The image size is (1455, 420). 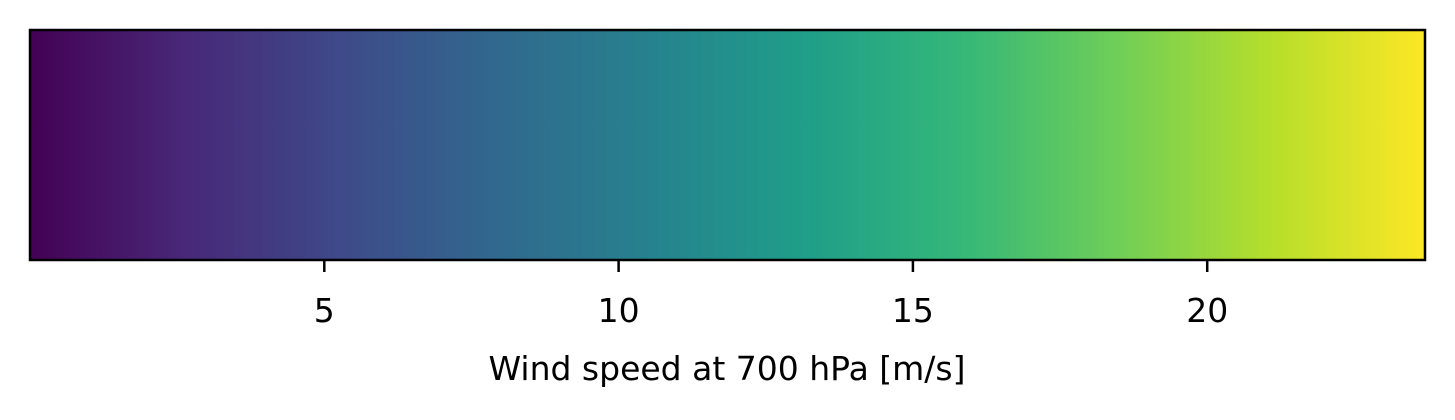 What do you see at coordinates (1207, 310) in the screenshot?
I see `x-tick-label: 20` at bounding box center [1207, 310].